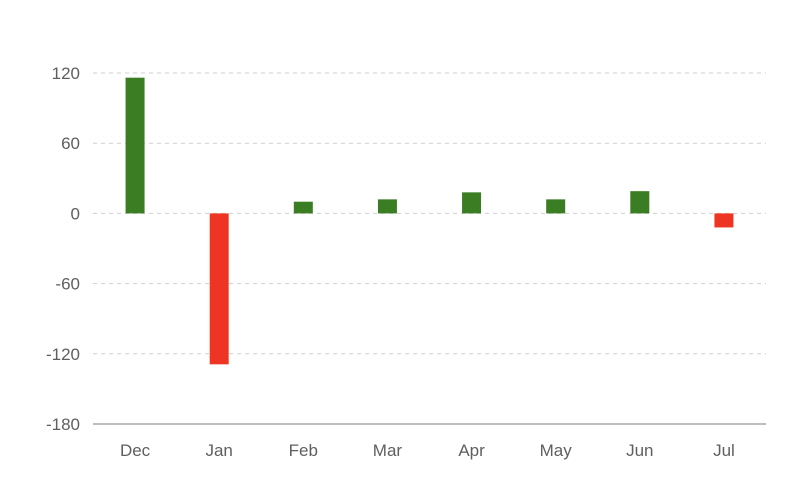 The width and height of the screenshot is (802, 488). What do you see at coordinates (67, 284) in the screenshot?
I see `y-tick-label: -60` at bounding box center [67, 284].